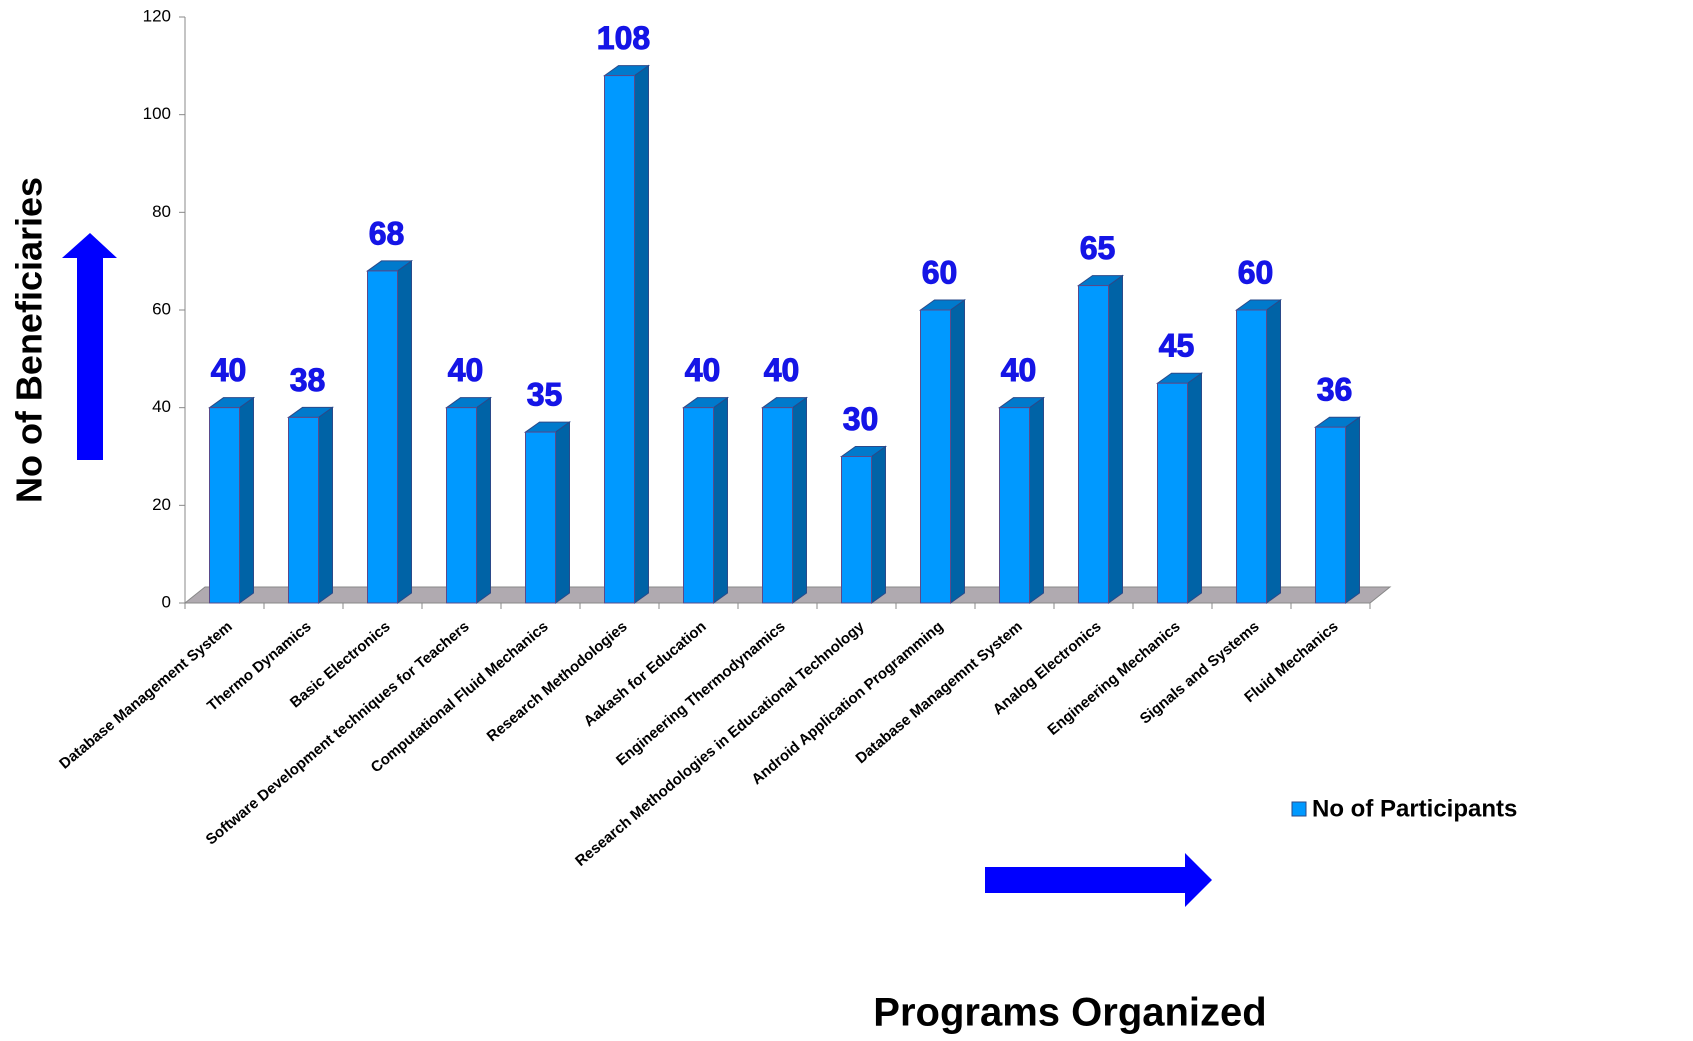 The width and height of the screenshot is (1693, 1041). Describe the element at coordinates (387, 233) in the screenshot. I see `data-label: 68` at that location.